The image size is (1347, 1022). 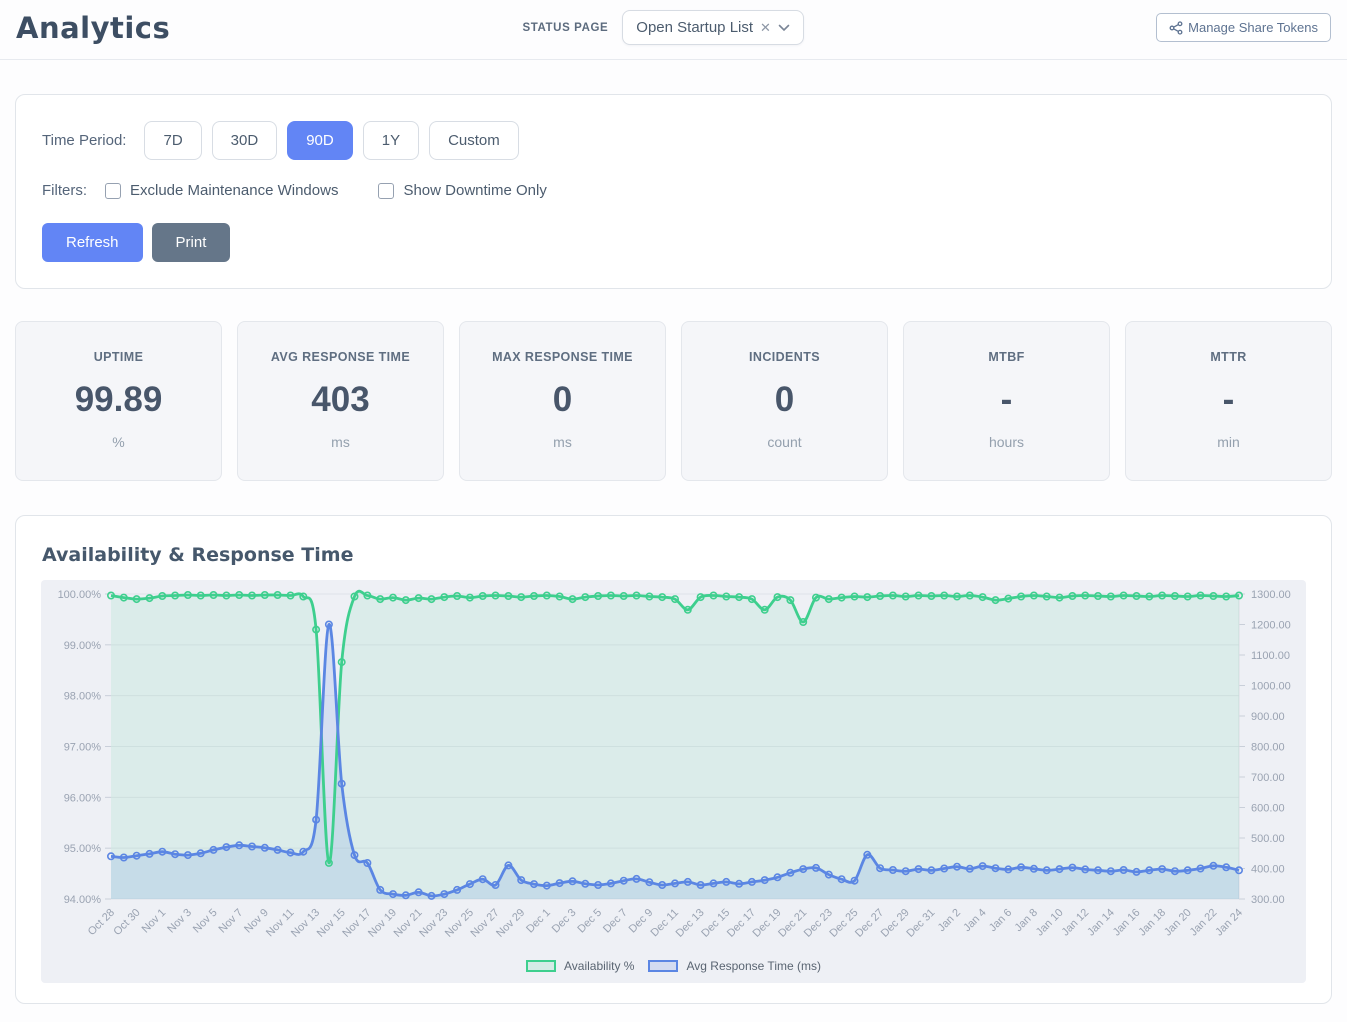 I want to click on svg-text: Nov 1, so click(x=154, y=921).